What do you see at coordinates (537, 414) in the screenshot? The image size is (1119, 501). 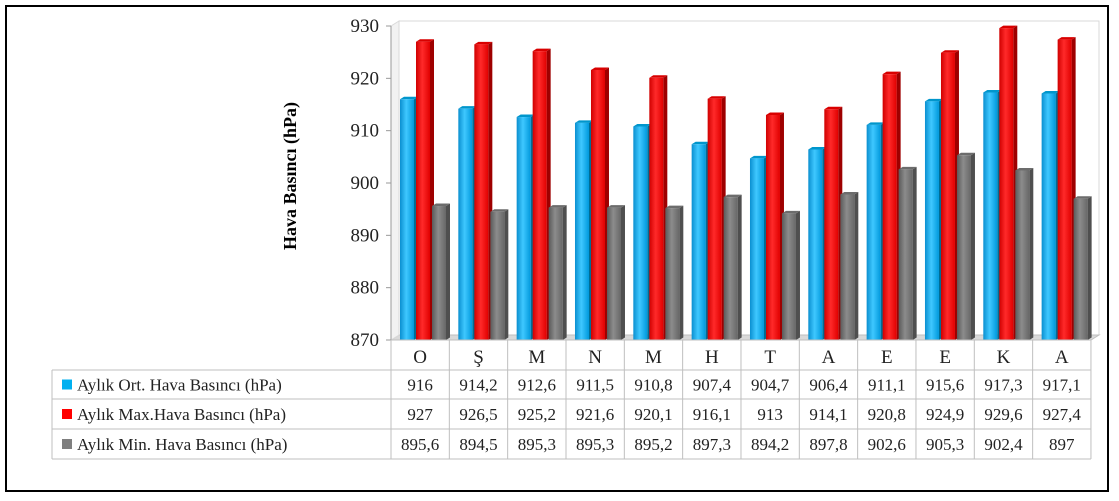 I see `data-label: 925,2` at bounding box center [537, 414].